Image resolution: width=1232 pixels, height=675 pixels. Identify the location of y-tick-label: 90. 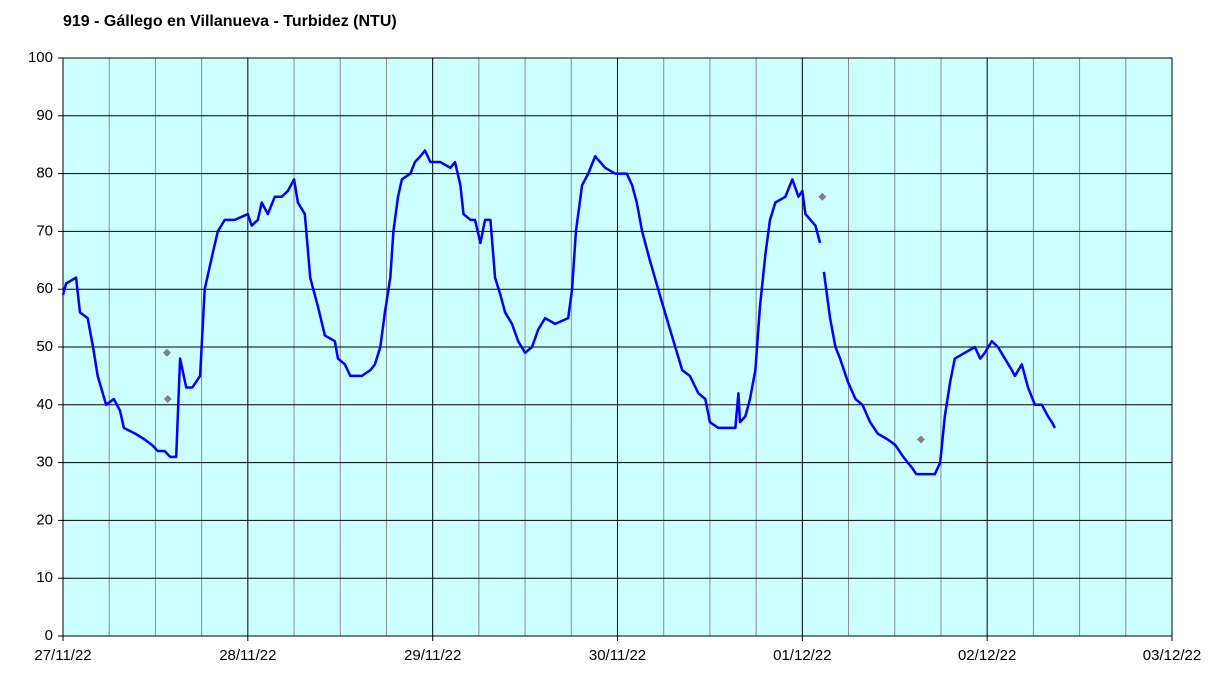
(44, 115).